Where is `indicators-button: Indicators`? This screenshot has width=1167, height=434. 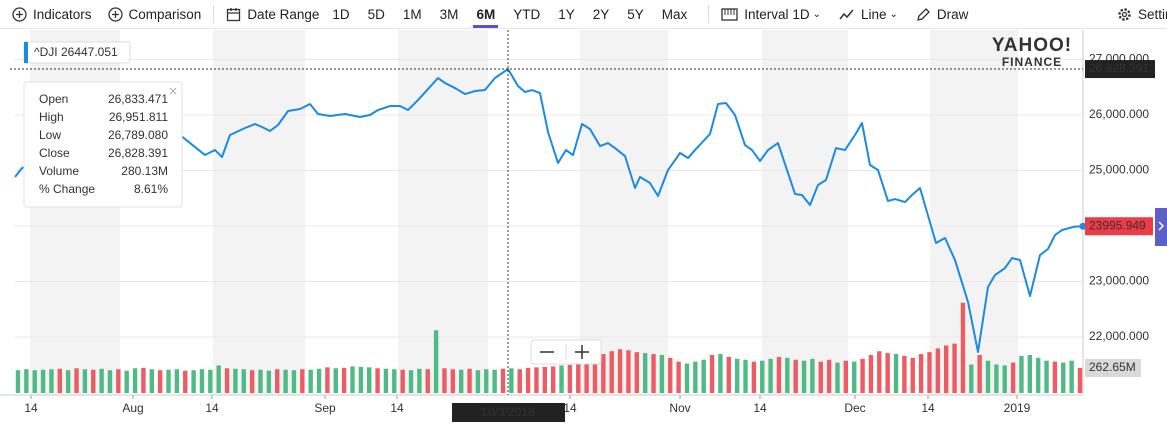
indicators-button: Indicators is located at coordinates (52, 14).